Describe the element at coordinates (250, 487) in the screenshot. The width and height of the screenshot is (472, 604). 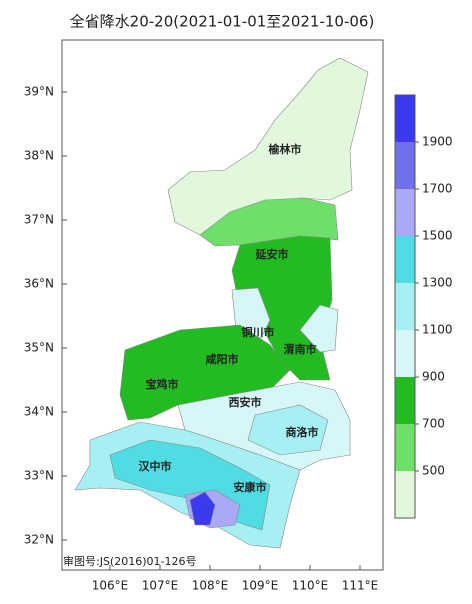
I see `city-label: 安康市` at that location.